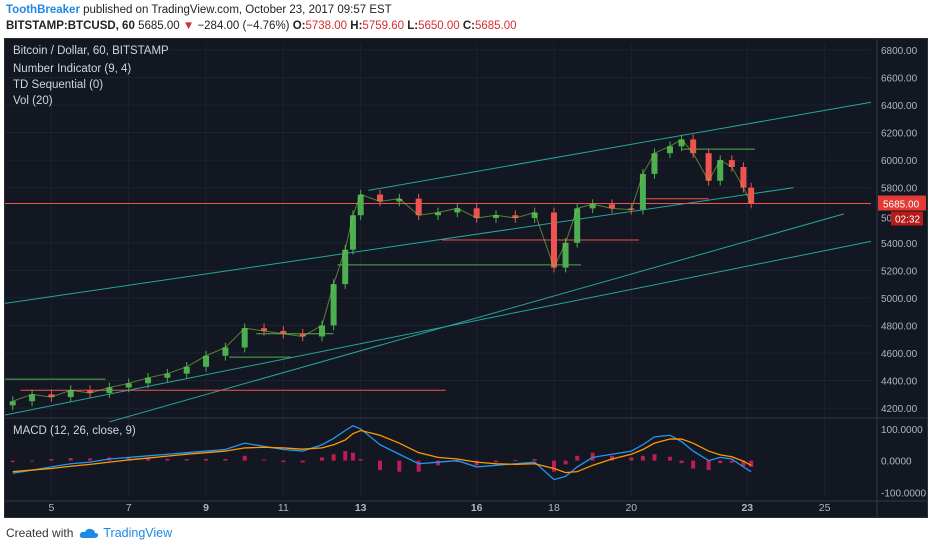 This screenshot has height=550, width=932. Describe the element at coordinates (40, 533) in the screenshot. I see `created-with-text: Created with` at that location.